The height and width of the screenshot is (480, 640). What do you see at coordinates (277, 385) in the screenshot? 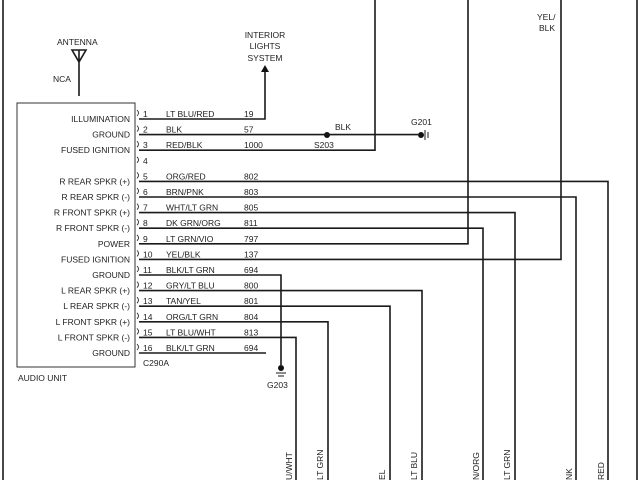
I see `ground-g203-label: G203` at bounding box center [277, 385].